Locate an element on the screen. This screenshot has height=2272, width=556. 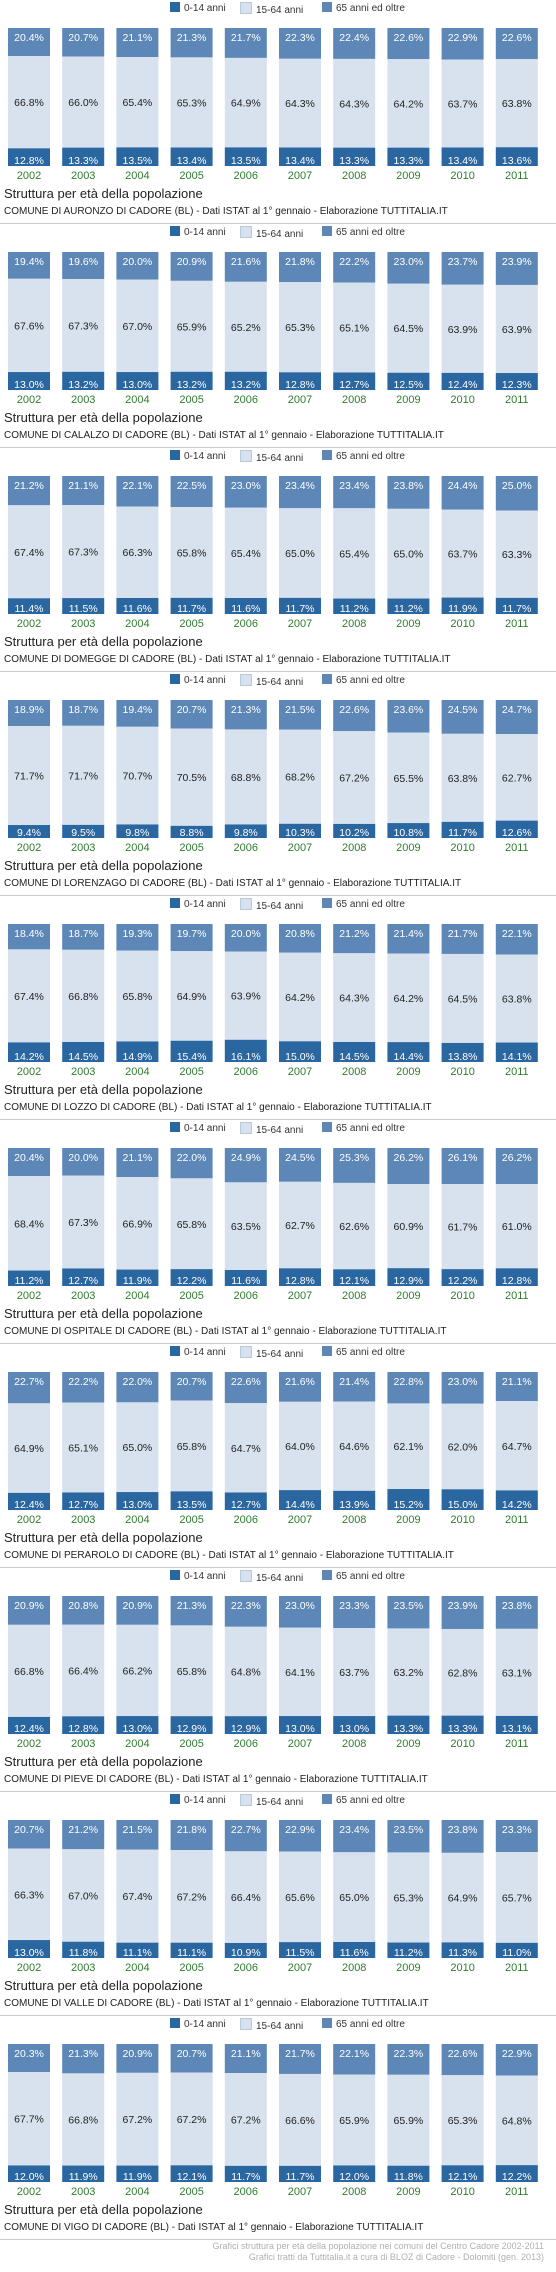
legend-label: 65 anni ed oltre is located at coordinates (370, 1128).